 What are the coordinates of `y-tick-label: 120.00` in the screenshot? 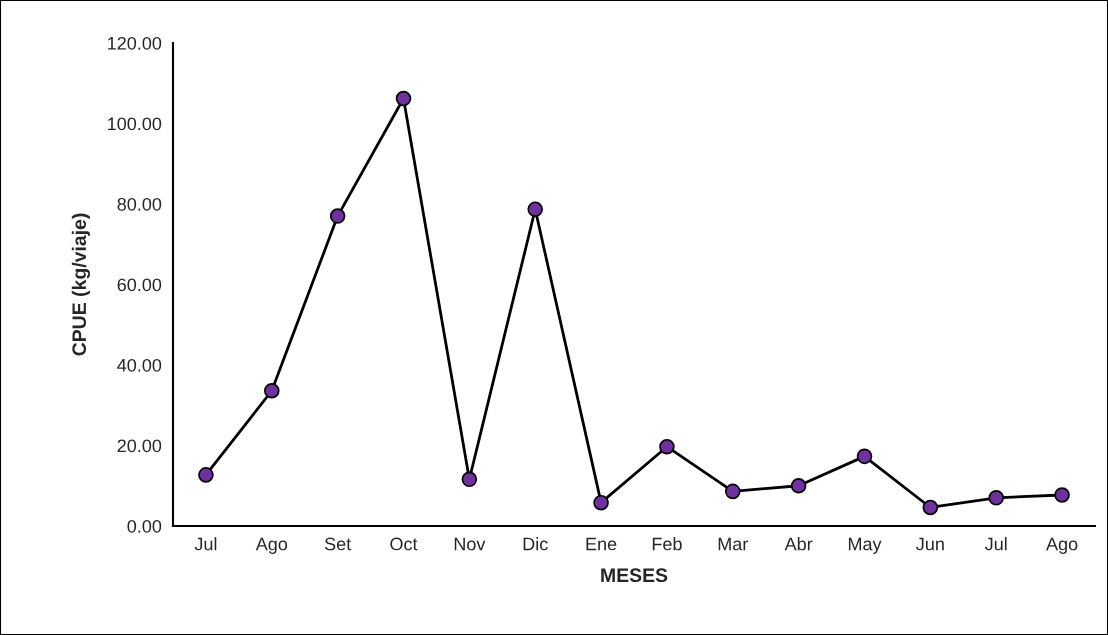 It's located at (135, 43).